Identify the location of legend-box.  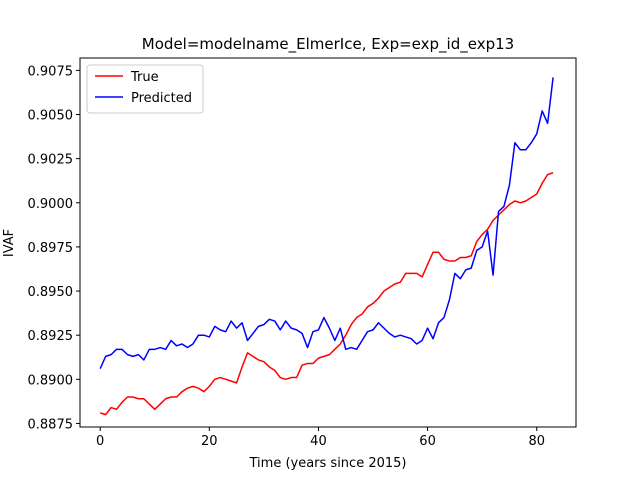
(145, 89).